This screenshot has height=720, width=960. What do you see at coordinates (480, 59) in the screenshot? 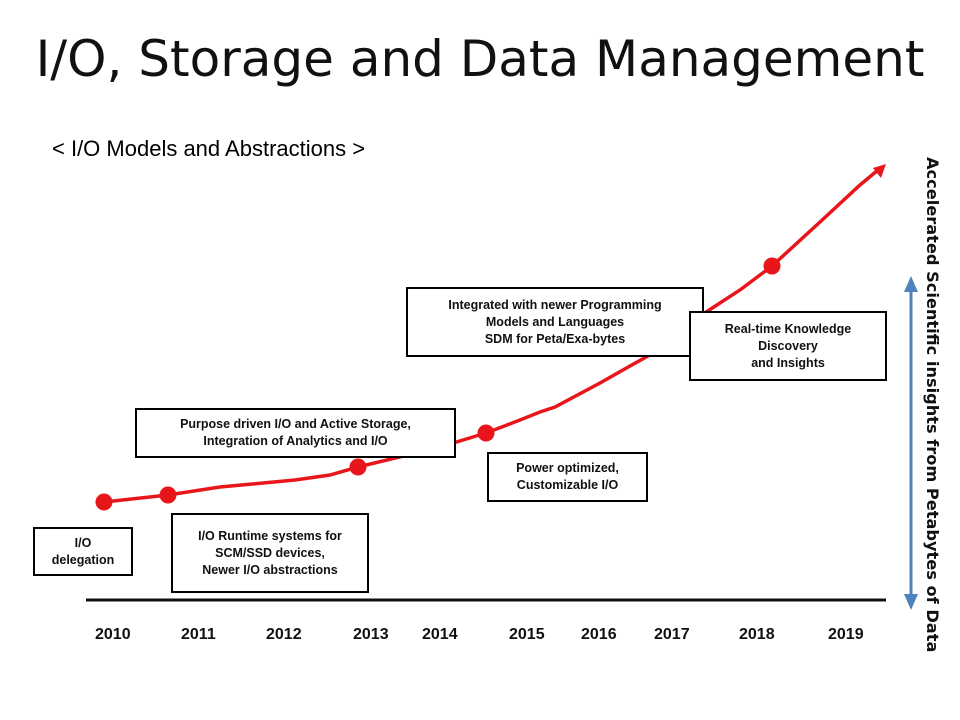
I see `page-title: I/O, Storage and Data Management` at bounding box center [480, 59].